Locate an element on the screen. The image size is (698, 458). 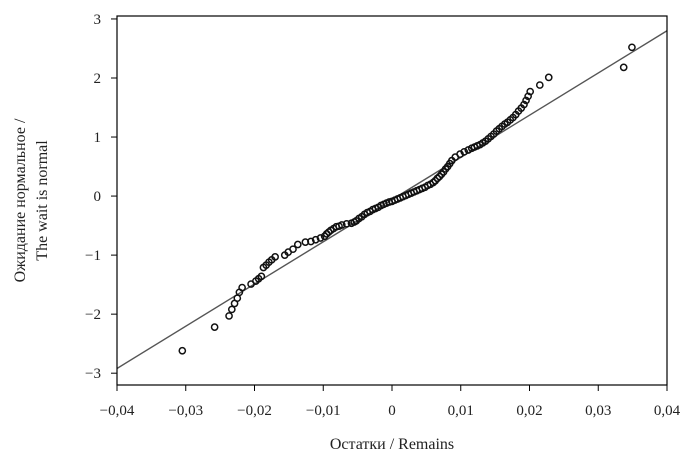
x-tick-label: 0 is located at coordinates (392, 411).